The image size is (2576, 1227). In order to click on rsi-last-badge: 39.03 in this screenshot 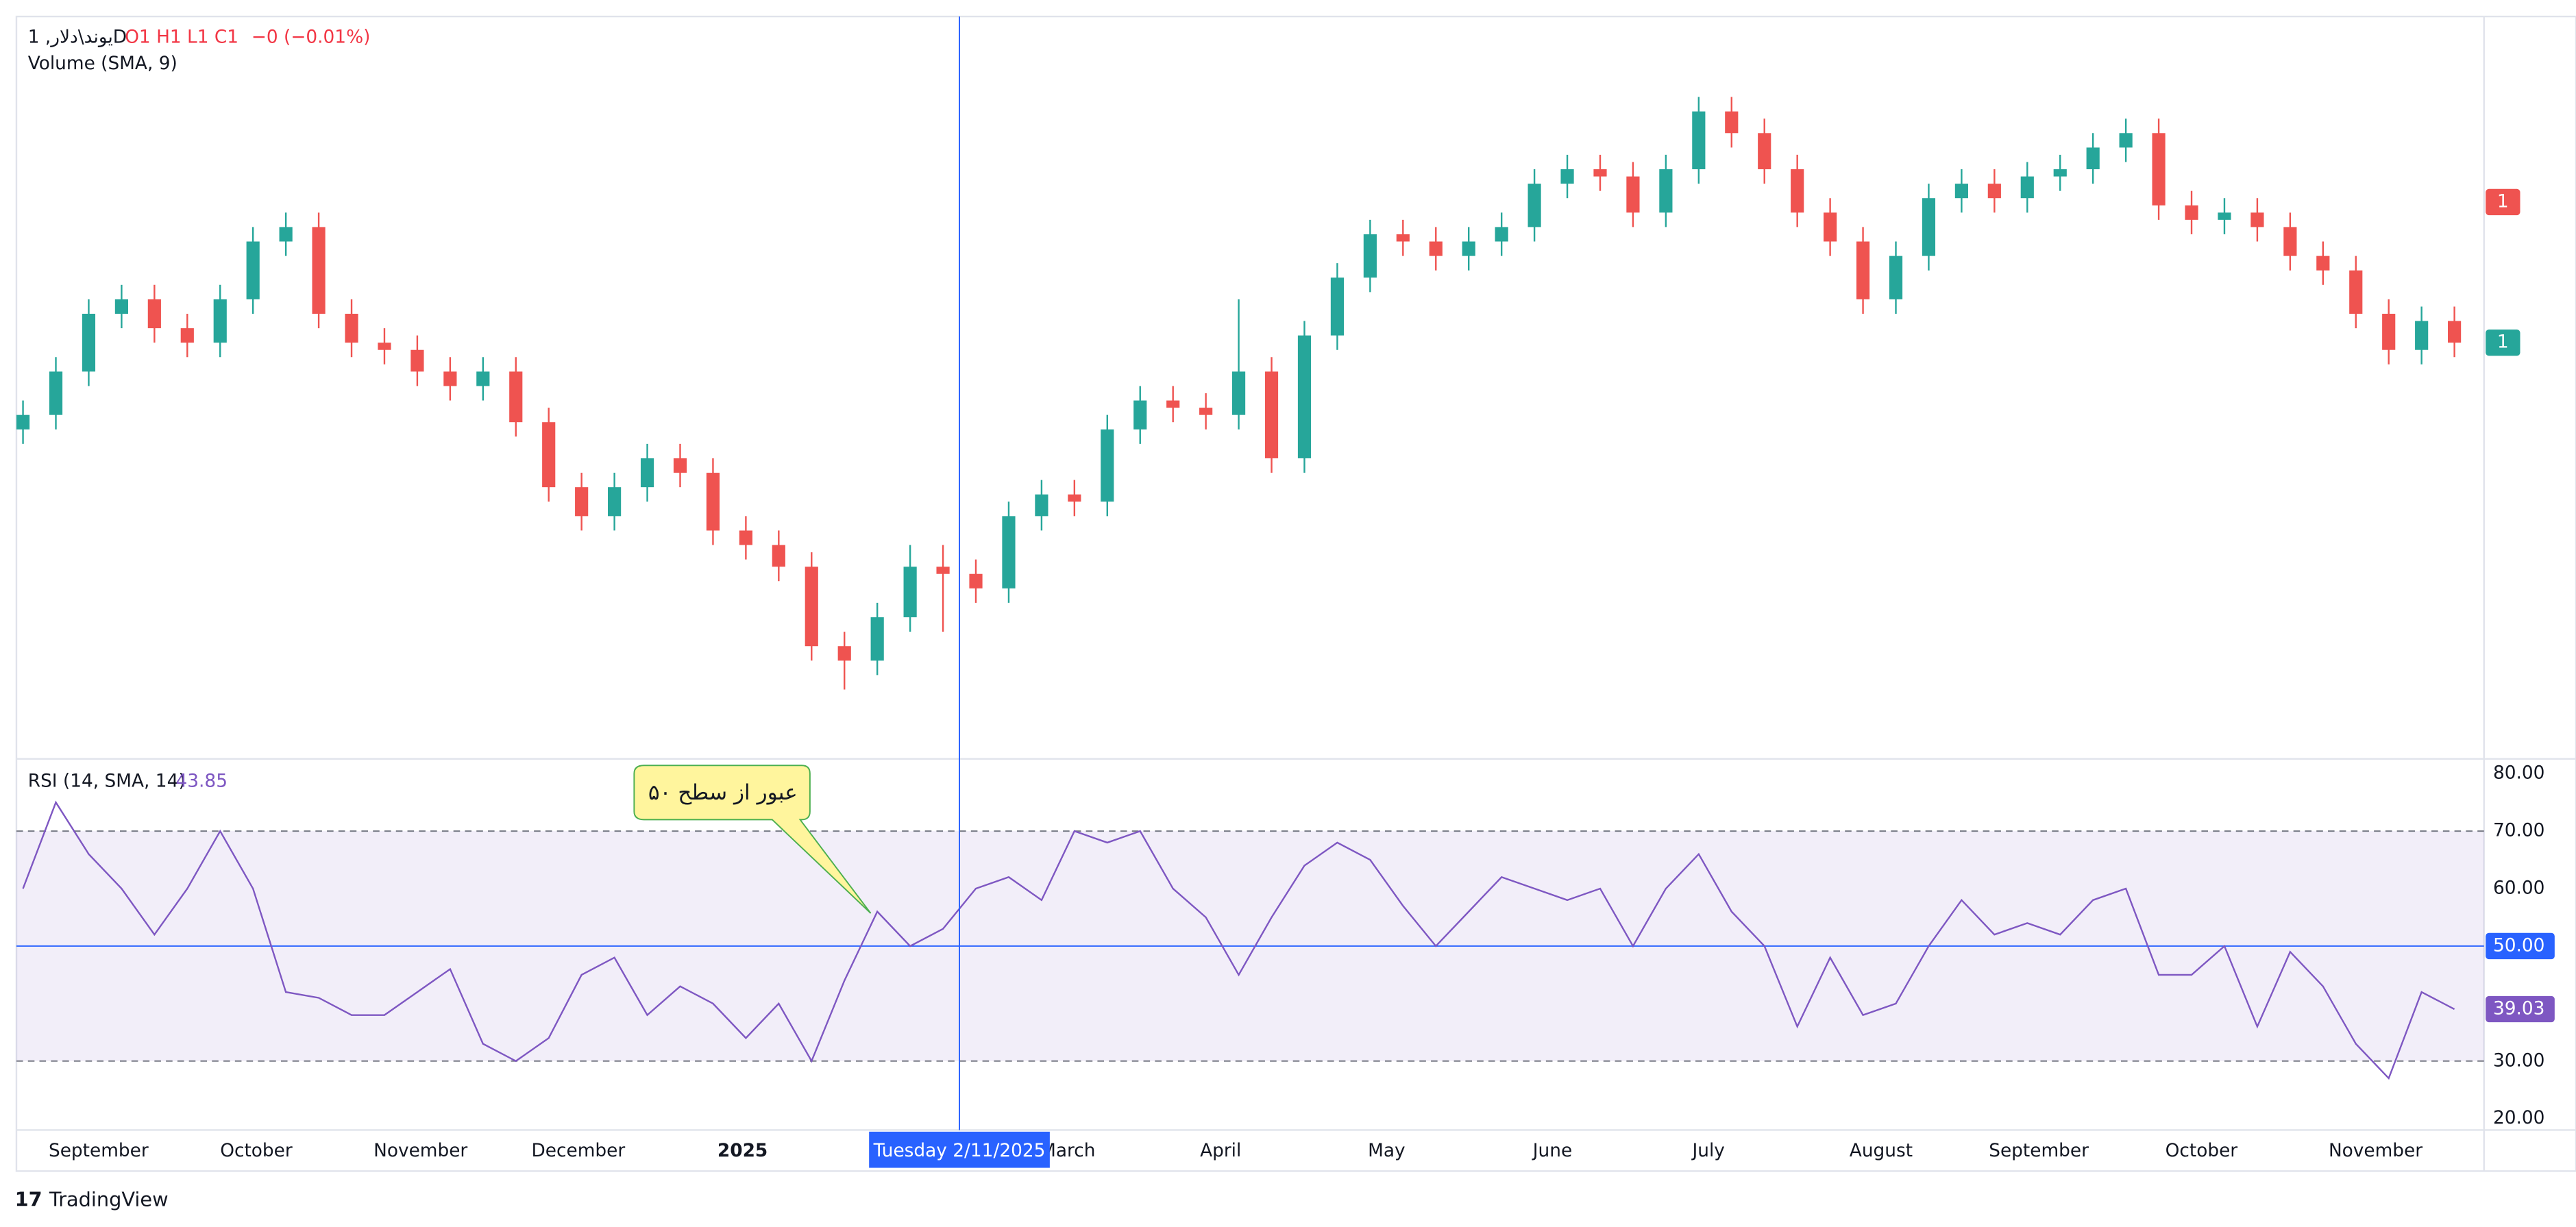, I will do `click(2519, 1009)`.